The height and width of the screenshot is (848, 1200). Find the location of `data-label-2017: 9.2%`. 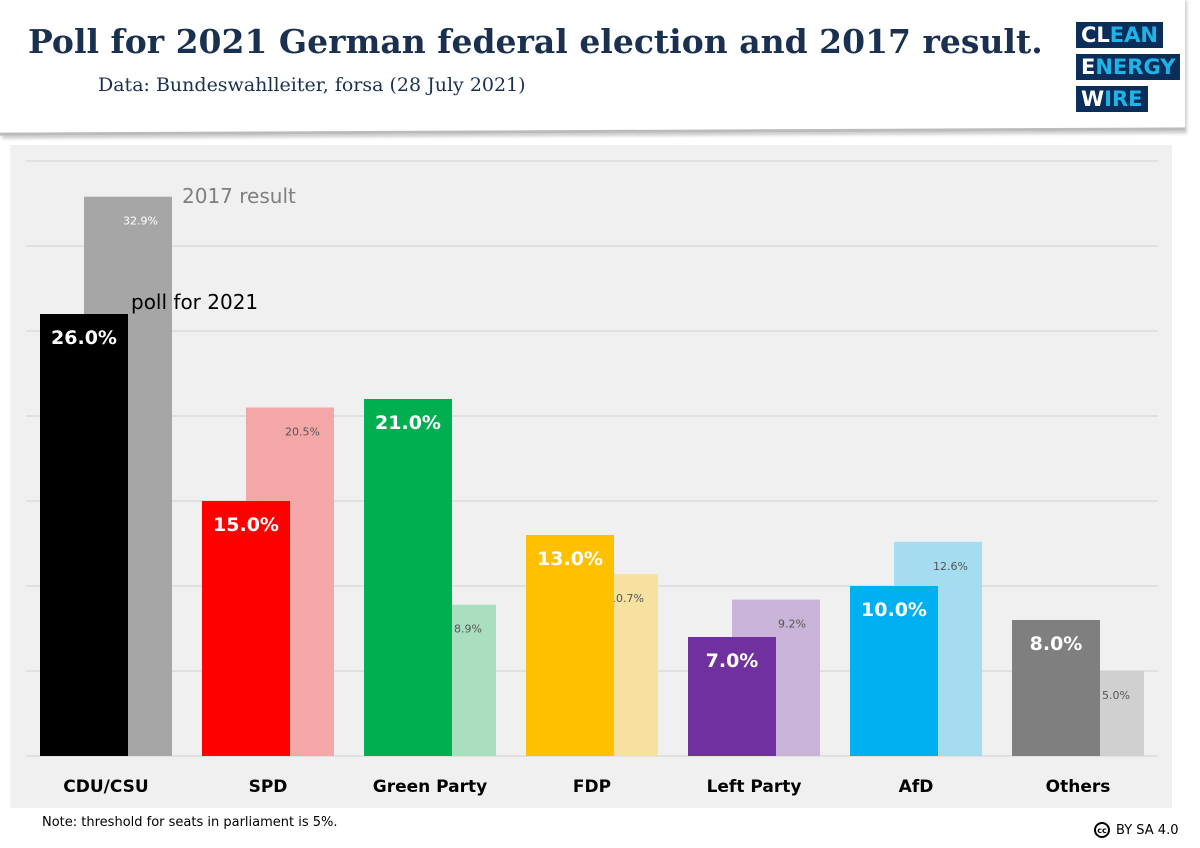

data-label-2017: 9.2% is located at coordinates (792, 624).